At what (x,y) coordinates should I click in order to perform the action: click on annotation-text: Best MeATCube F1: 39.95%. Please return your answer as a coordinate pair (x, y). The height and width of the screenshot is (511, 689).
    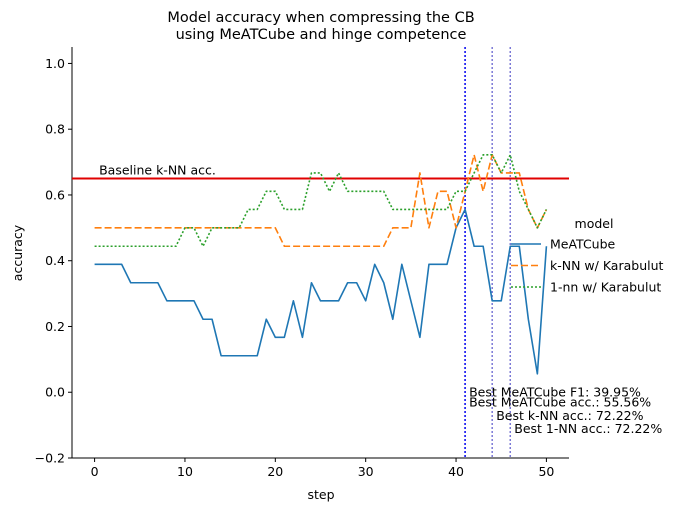
    Looking at the image, I should click on (555, 392).